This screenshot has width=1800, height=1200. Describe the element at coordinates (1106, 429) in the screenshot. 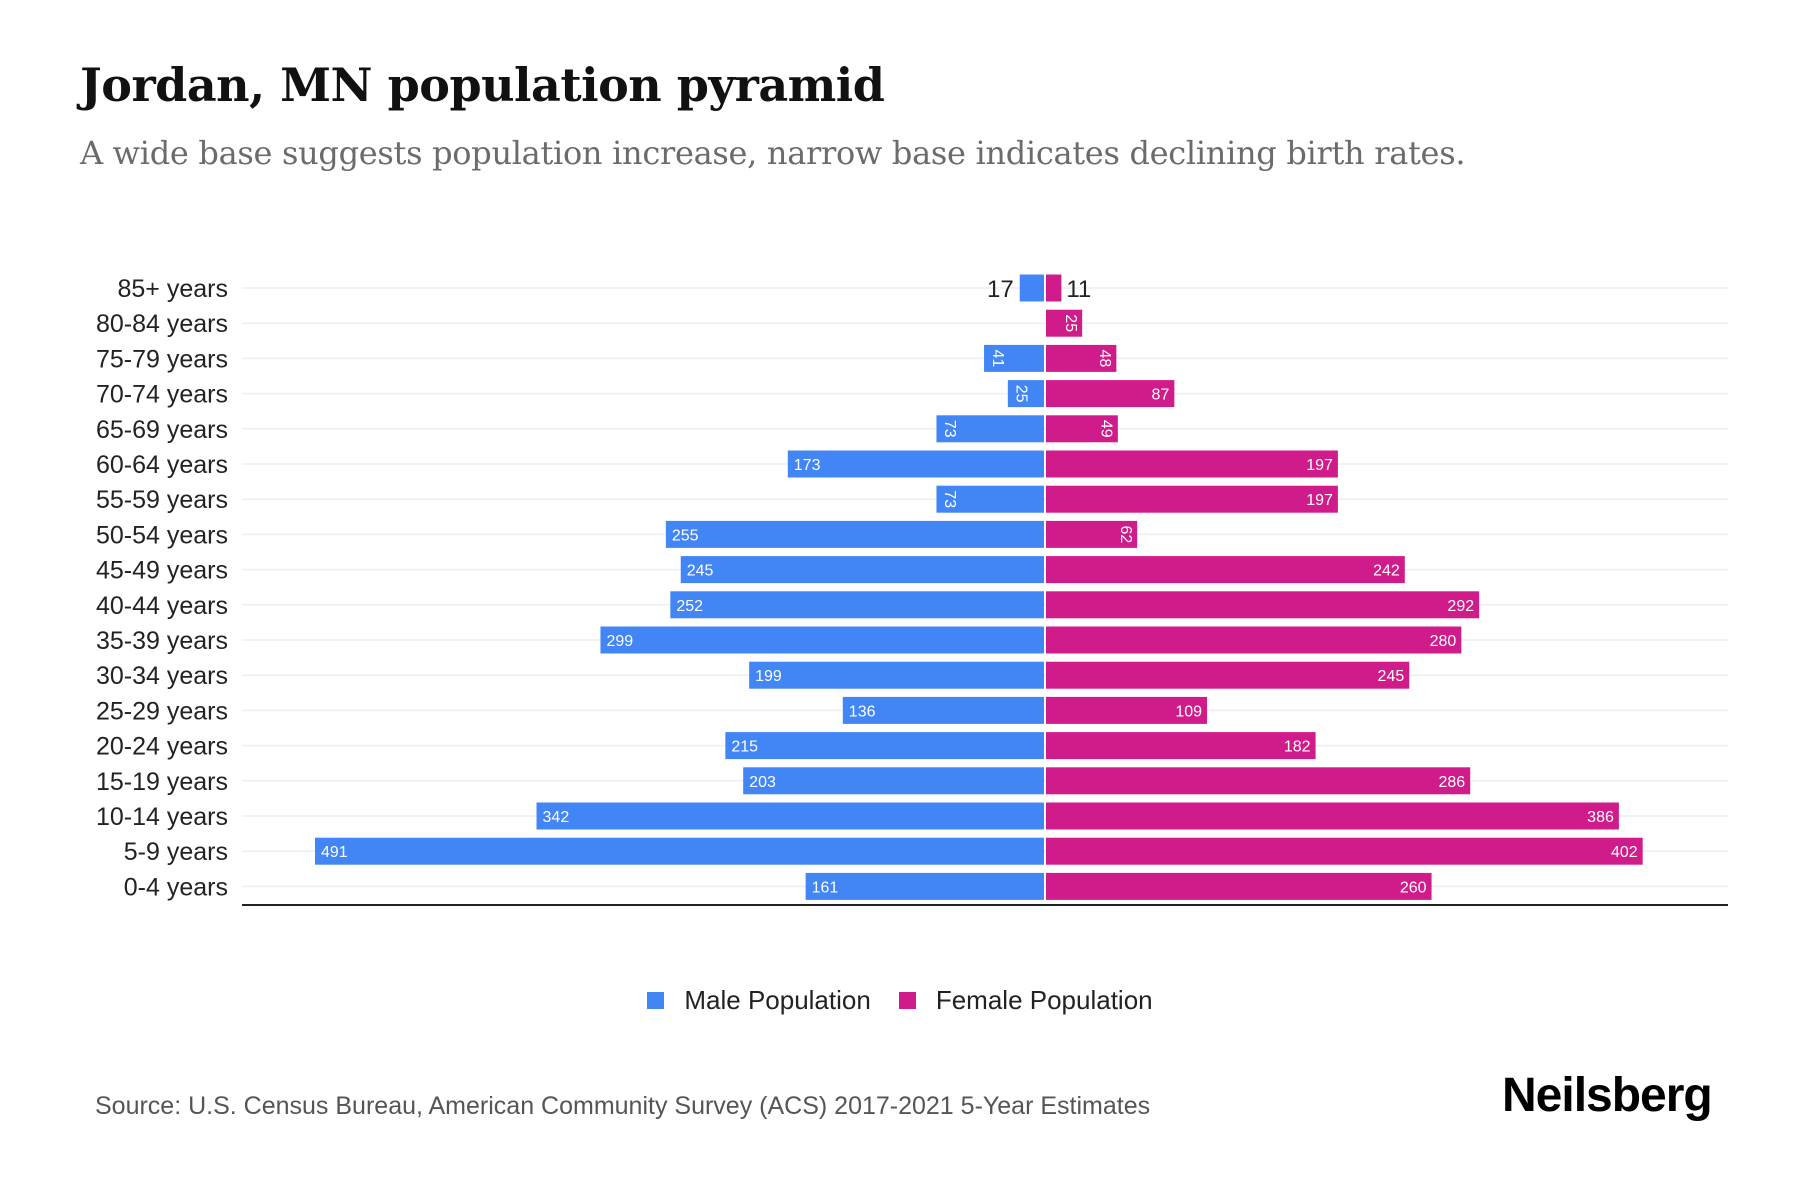

I see `data-label: 49` at that location.